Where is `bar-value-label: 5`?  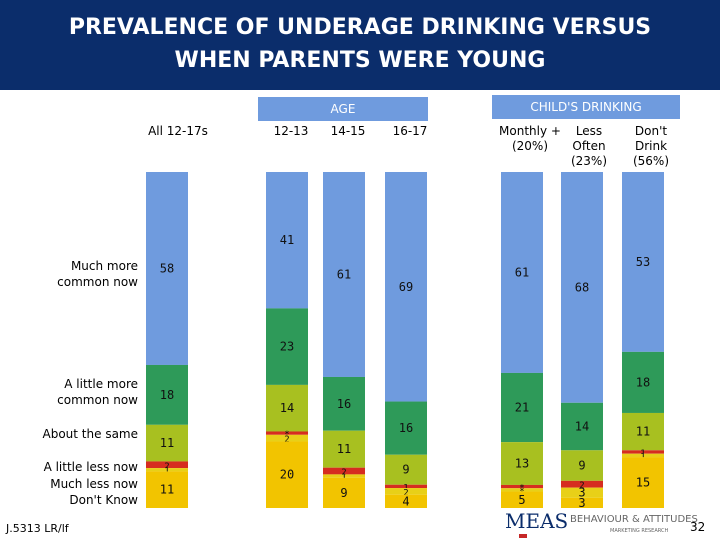
bar-value-label: 5 is located at coordinates (521, 500).